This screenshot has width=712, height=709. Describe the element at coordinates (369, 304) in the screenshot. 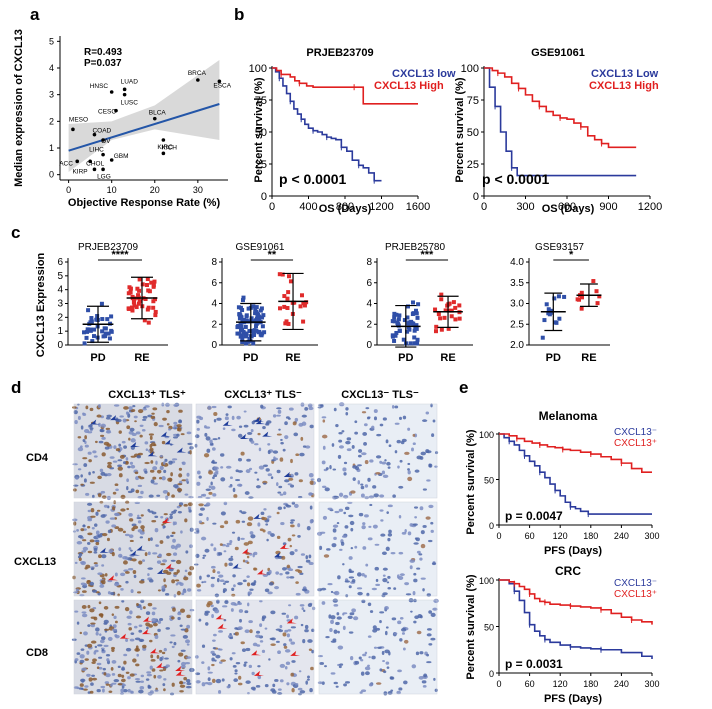

I see `y-tick-label: 4` at that location.